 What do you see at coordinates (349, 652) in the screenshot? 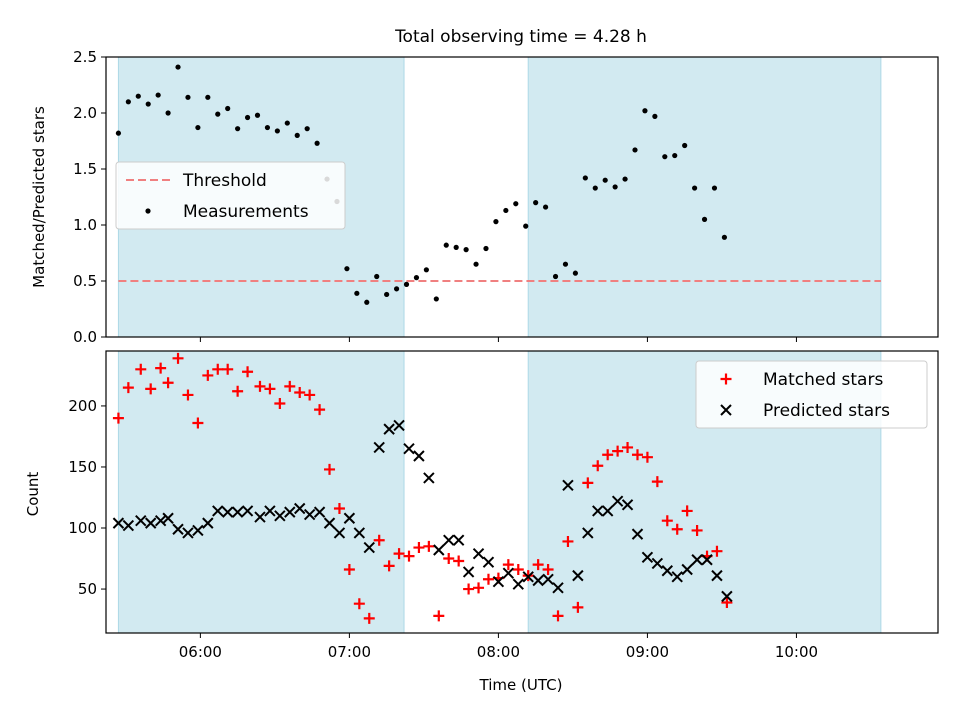
I see `x-tick-label: 07:00` at bounding box center [349, 652].